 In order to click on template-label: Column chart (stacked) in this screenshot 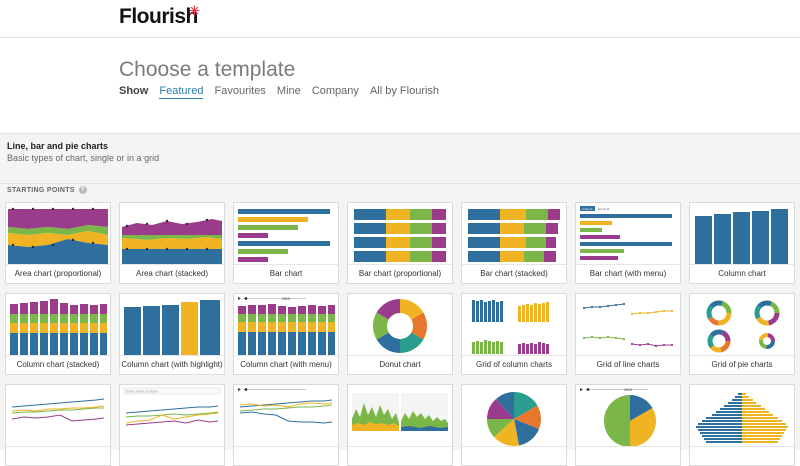, I will do `click(58, 364)`.